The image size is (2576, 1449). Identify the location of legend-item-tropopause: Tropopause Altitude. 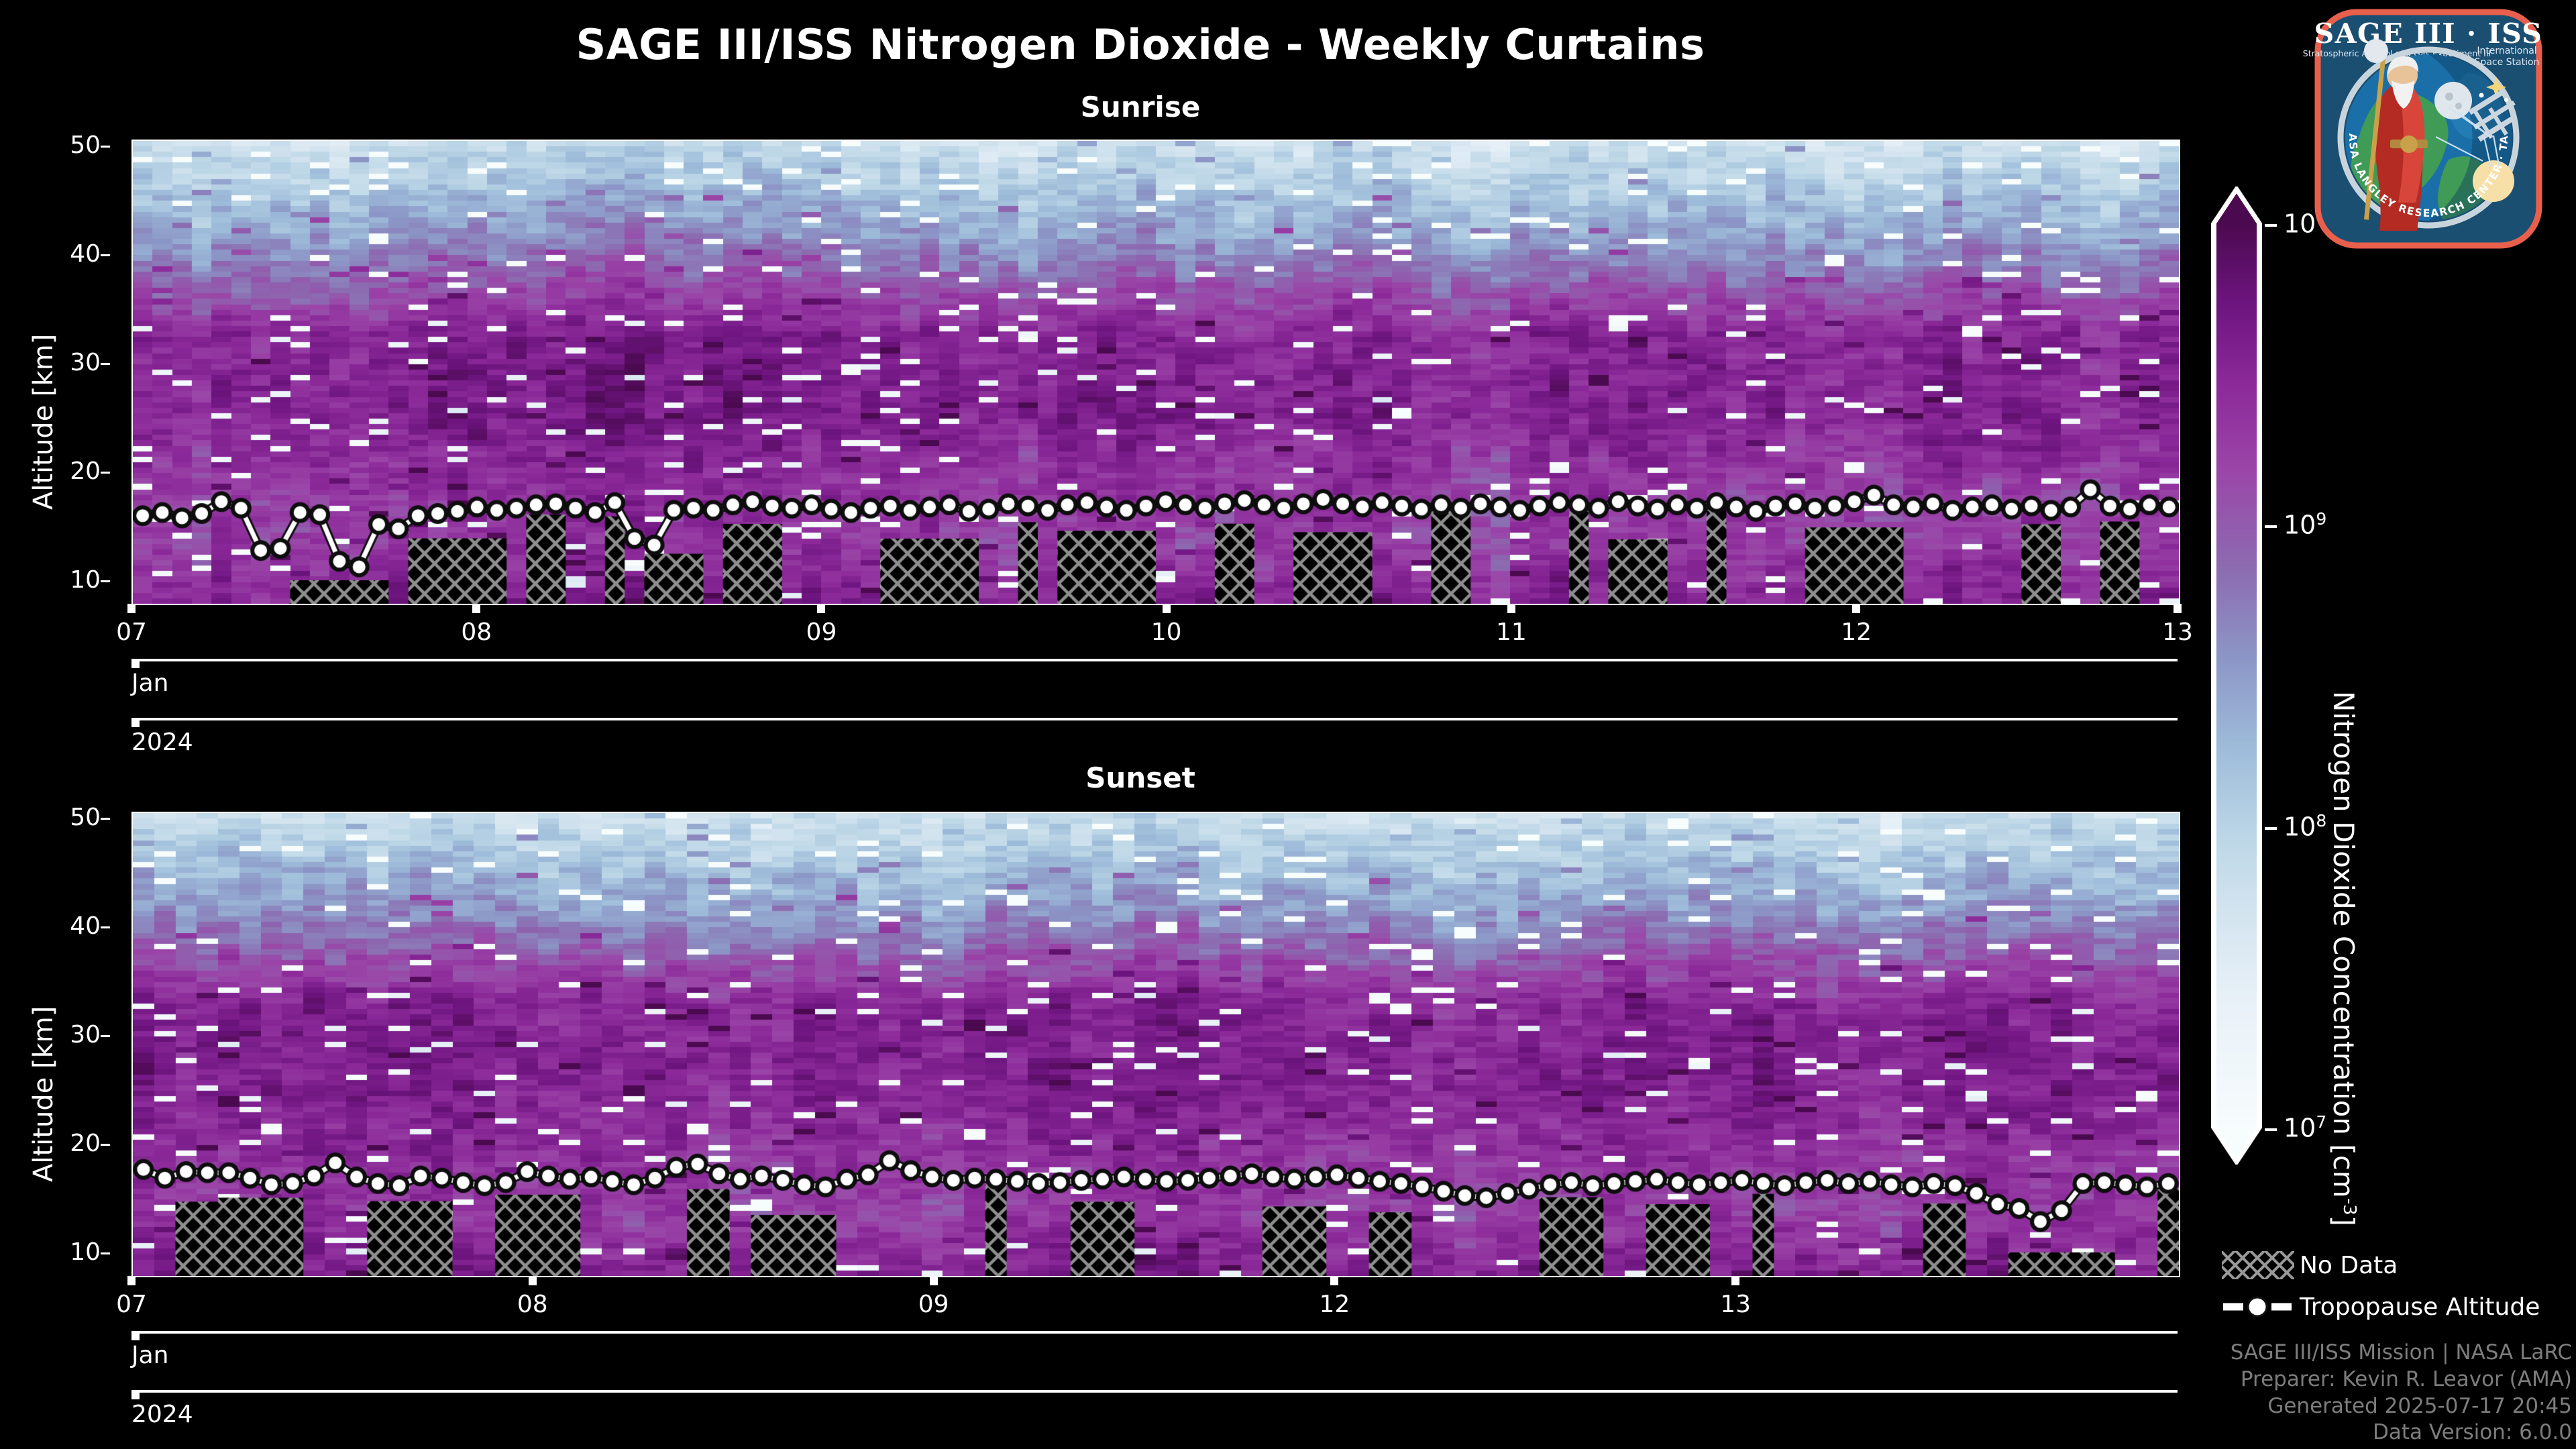
(2398, 1307).